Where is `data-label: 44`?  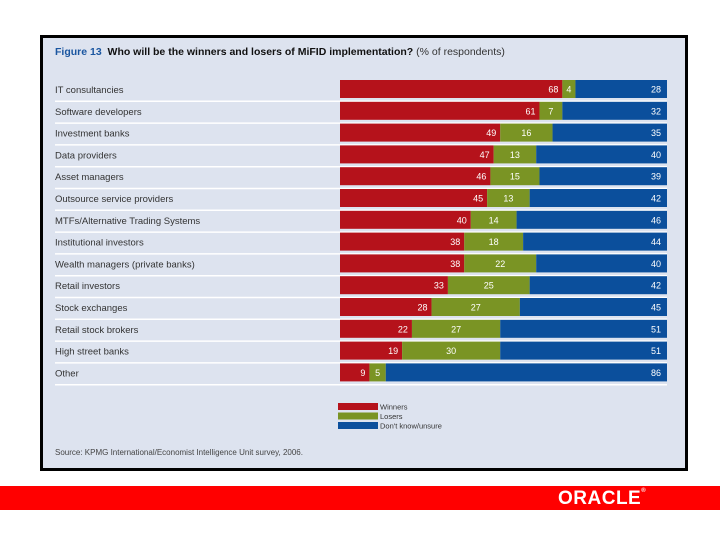 data-label: 44 is located at coordinates (656, 242).